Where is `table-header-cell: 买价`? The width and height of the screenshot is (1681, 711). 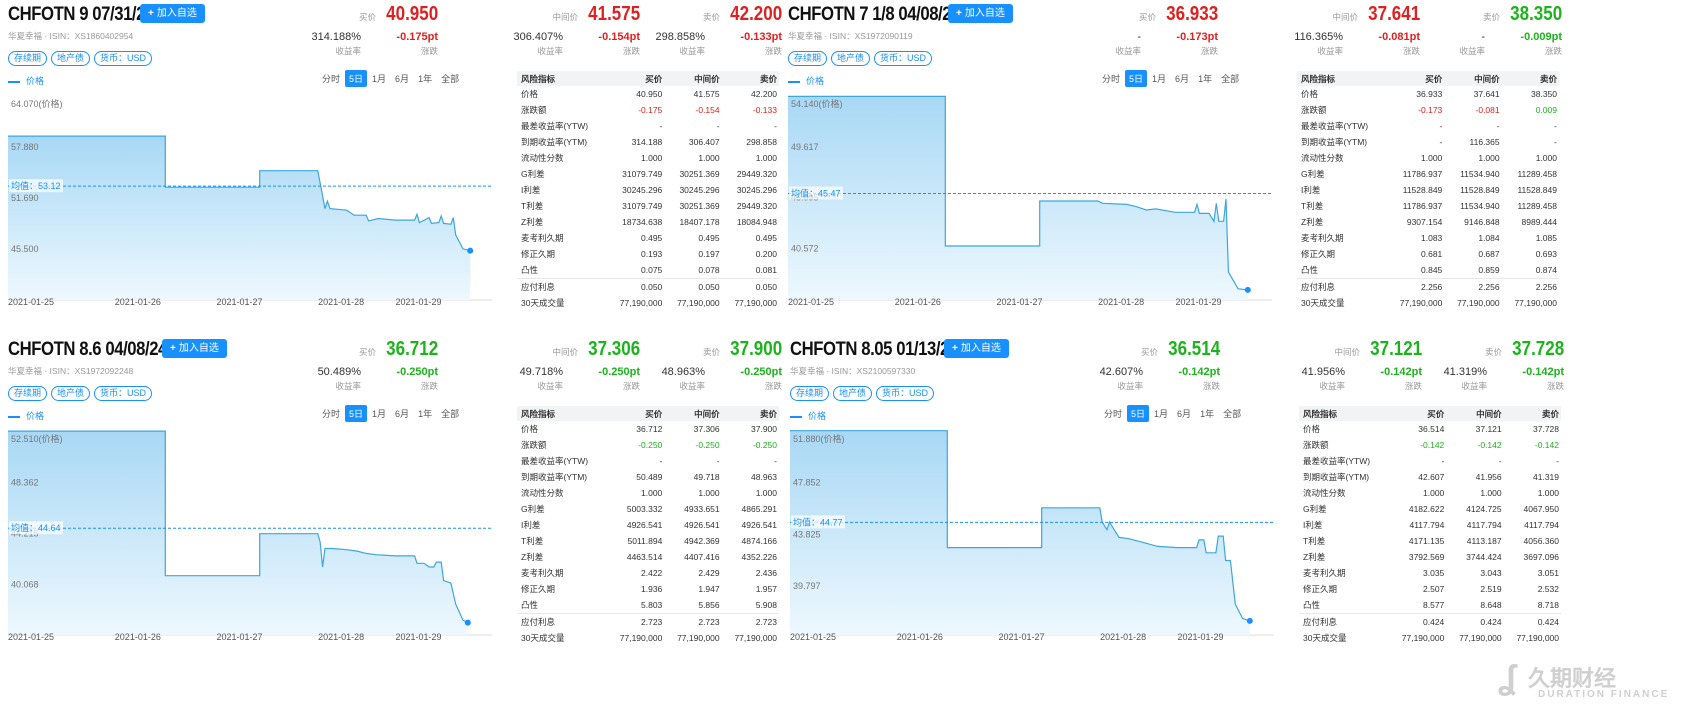
table-header-cell: 买价 is located at coordinates (1415, 78).